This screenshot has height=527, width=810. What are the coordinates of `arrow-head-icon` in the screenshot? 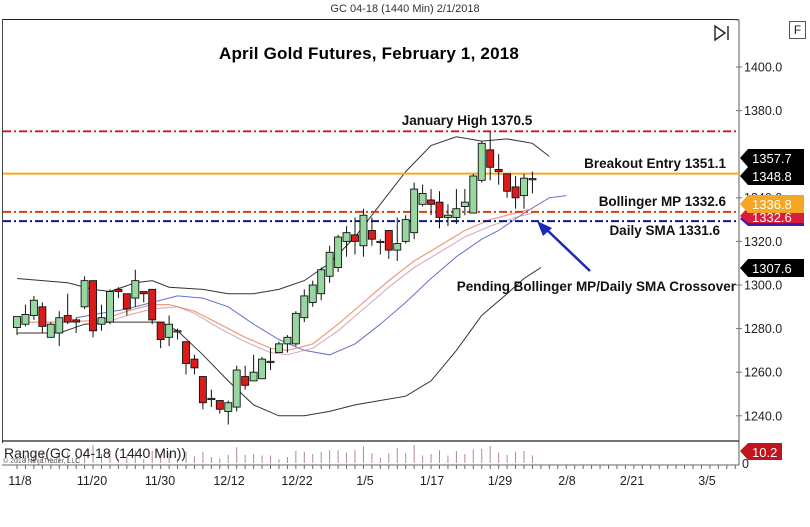 It's located at (544, 228).